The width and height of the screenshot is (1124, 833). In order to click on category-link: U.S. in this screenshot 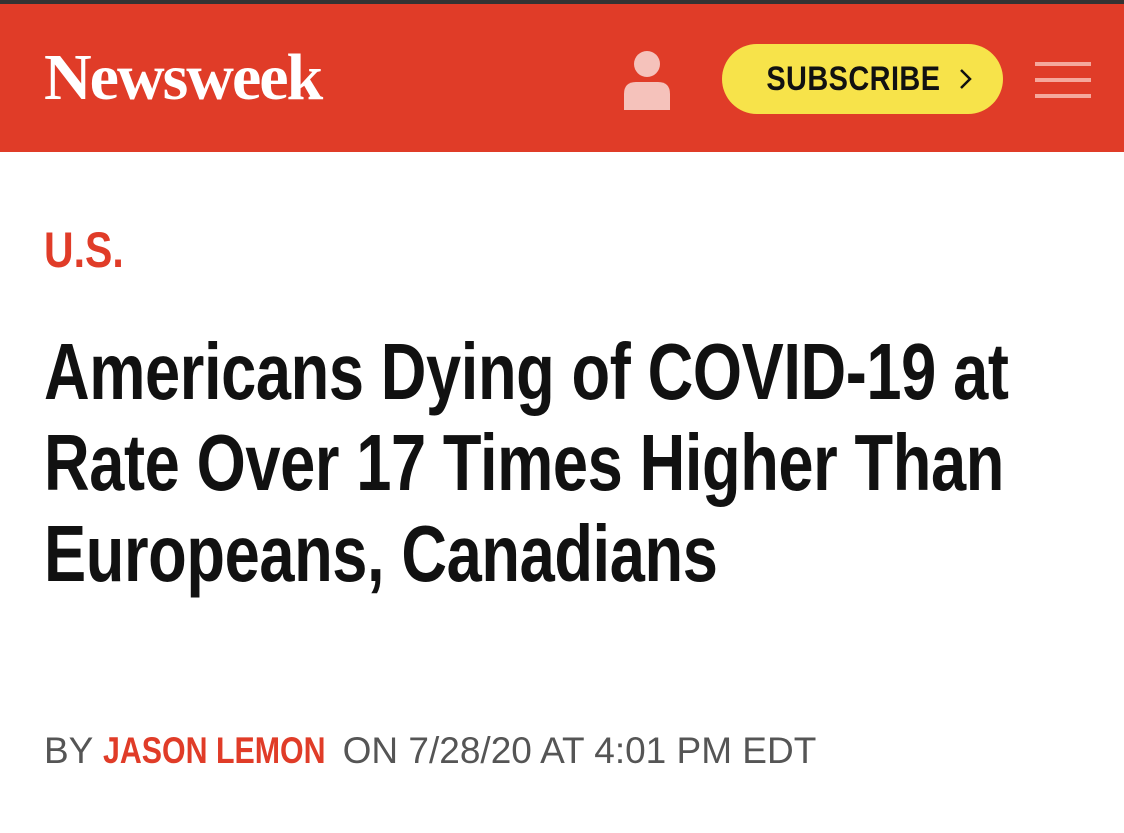, I will do `click(84, 250)`.